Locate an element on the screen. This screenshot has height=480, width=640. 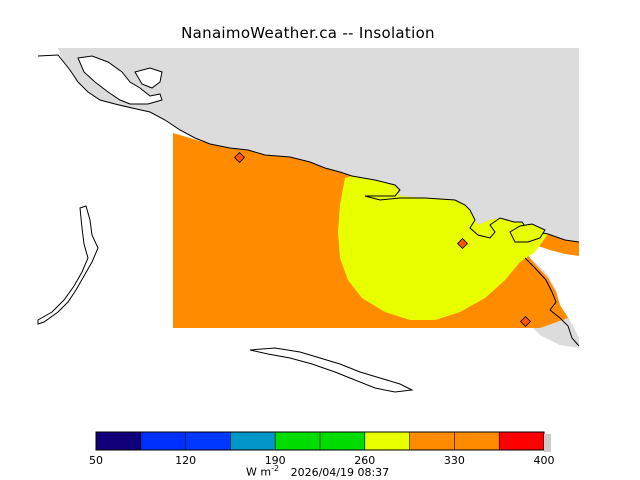
colorbar is located at coordinates (323, 441).